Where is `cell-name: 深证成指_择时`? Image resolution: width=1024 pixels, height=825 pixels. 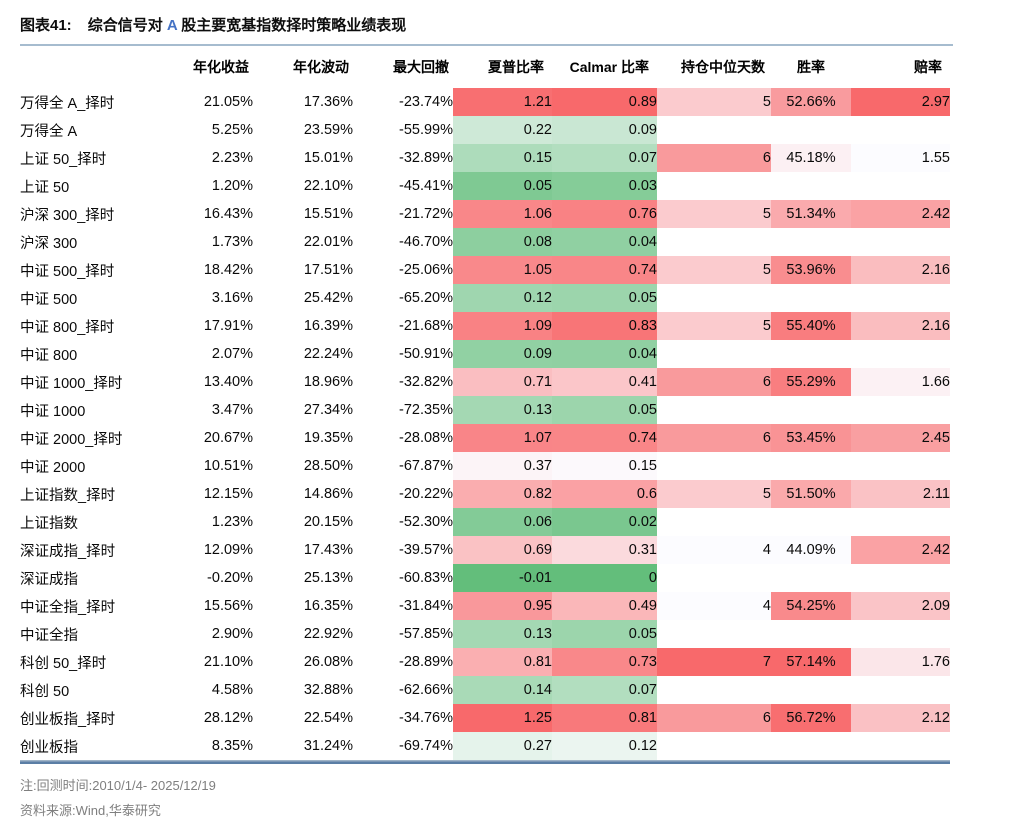
cell-name: 深证成指_择时 is located at coordinates (68, 551).